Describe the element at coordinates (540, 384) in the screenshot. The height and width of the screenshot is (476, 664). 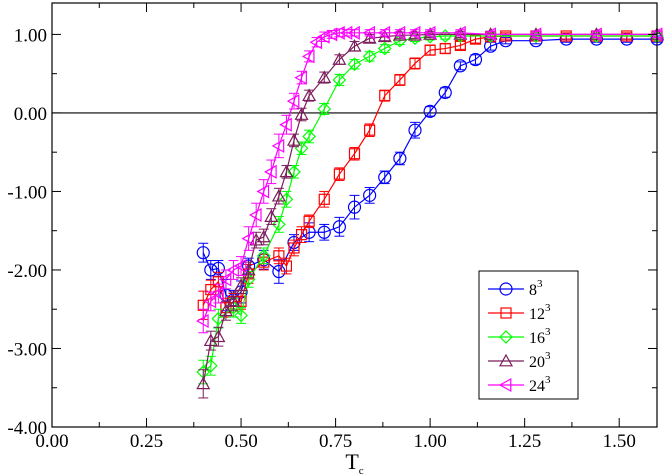
I see `legend-entry-label: 243` at that location.